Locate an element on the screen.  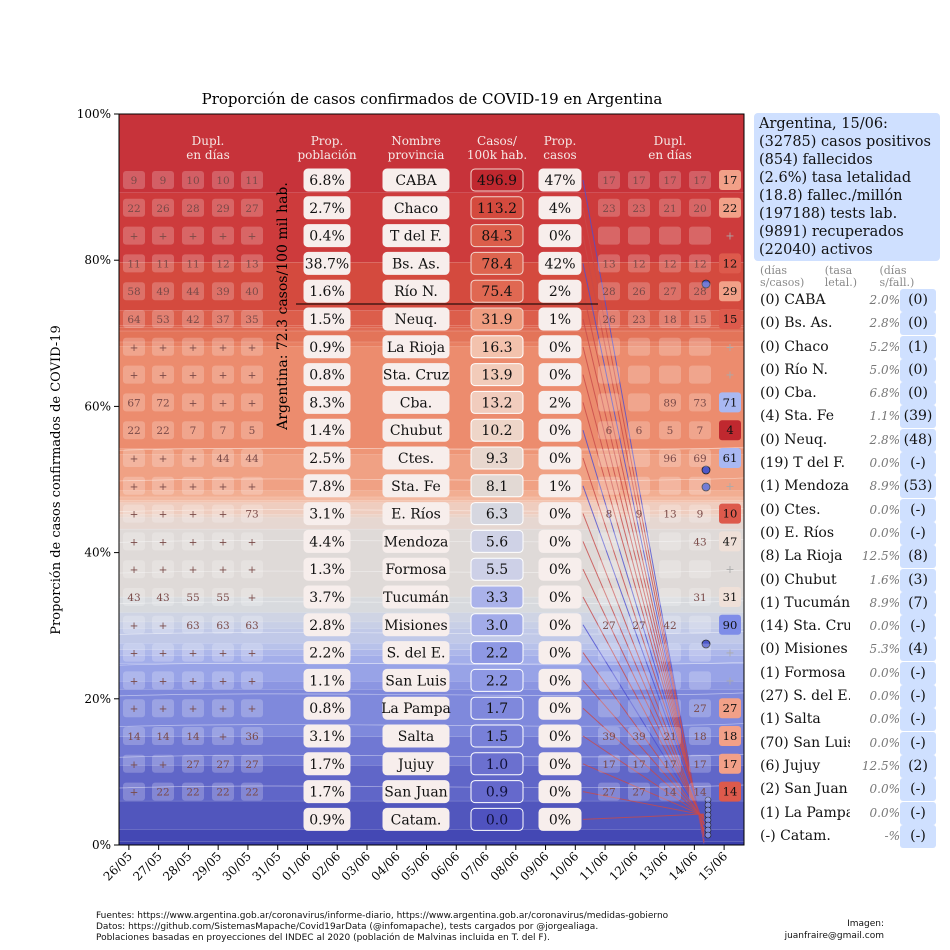
sidebar-lethality-rate: 2.0% is located at coordinates (875, 300).